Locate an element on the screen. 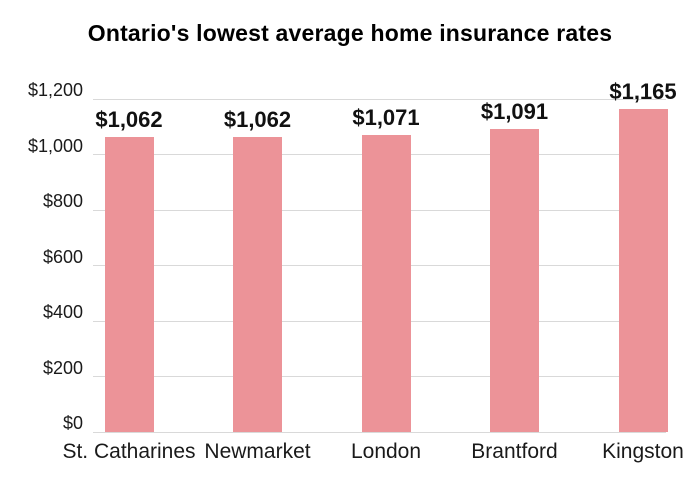  value-label: $1,091 is located at coordinates (514, 111).